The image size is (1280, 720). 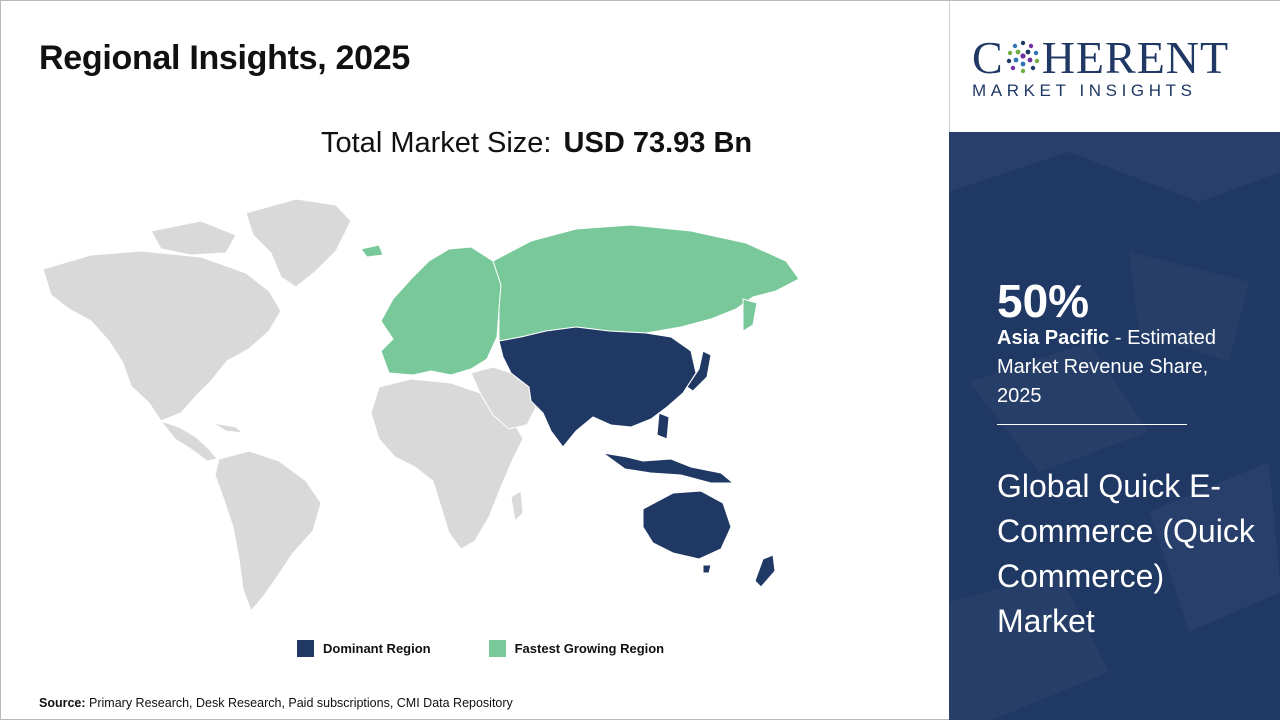 What do you see at coordinates (436, 143) in the screenshot?
I see `total-market-label: Total Market Size:` at bounding box center [436, 143].